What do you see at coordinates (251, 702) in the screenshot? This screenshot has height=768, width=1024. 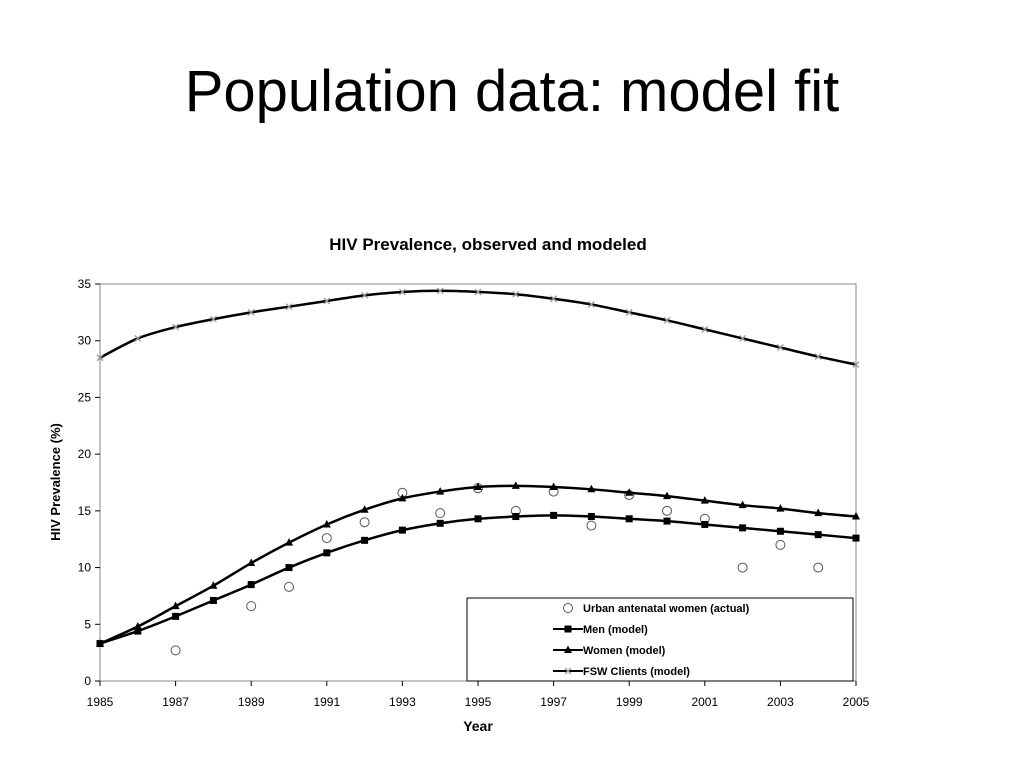 I see `x-tick-label: 1989` at bounding box center [251, 702].